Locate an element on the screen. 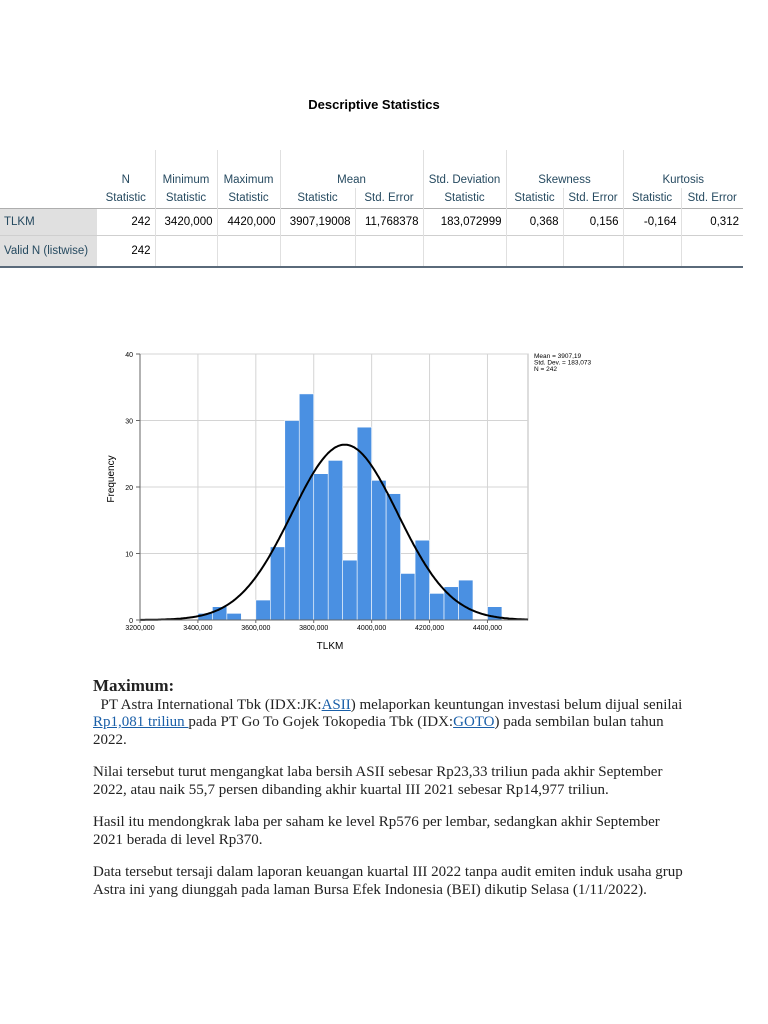 The image size is (768, 1024). legend-entry: Mean = 3907,19 is located at coordinates (558, 356).